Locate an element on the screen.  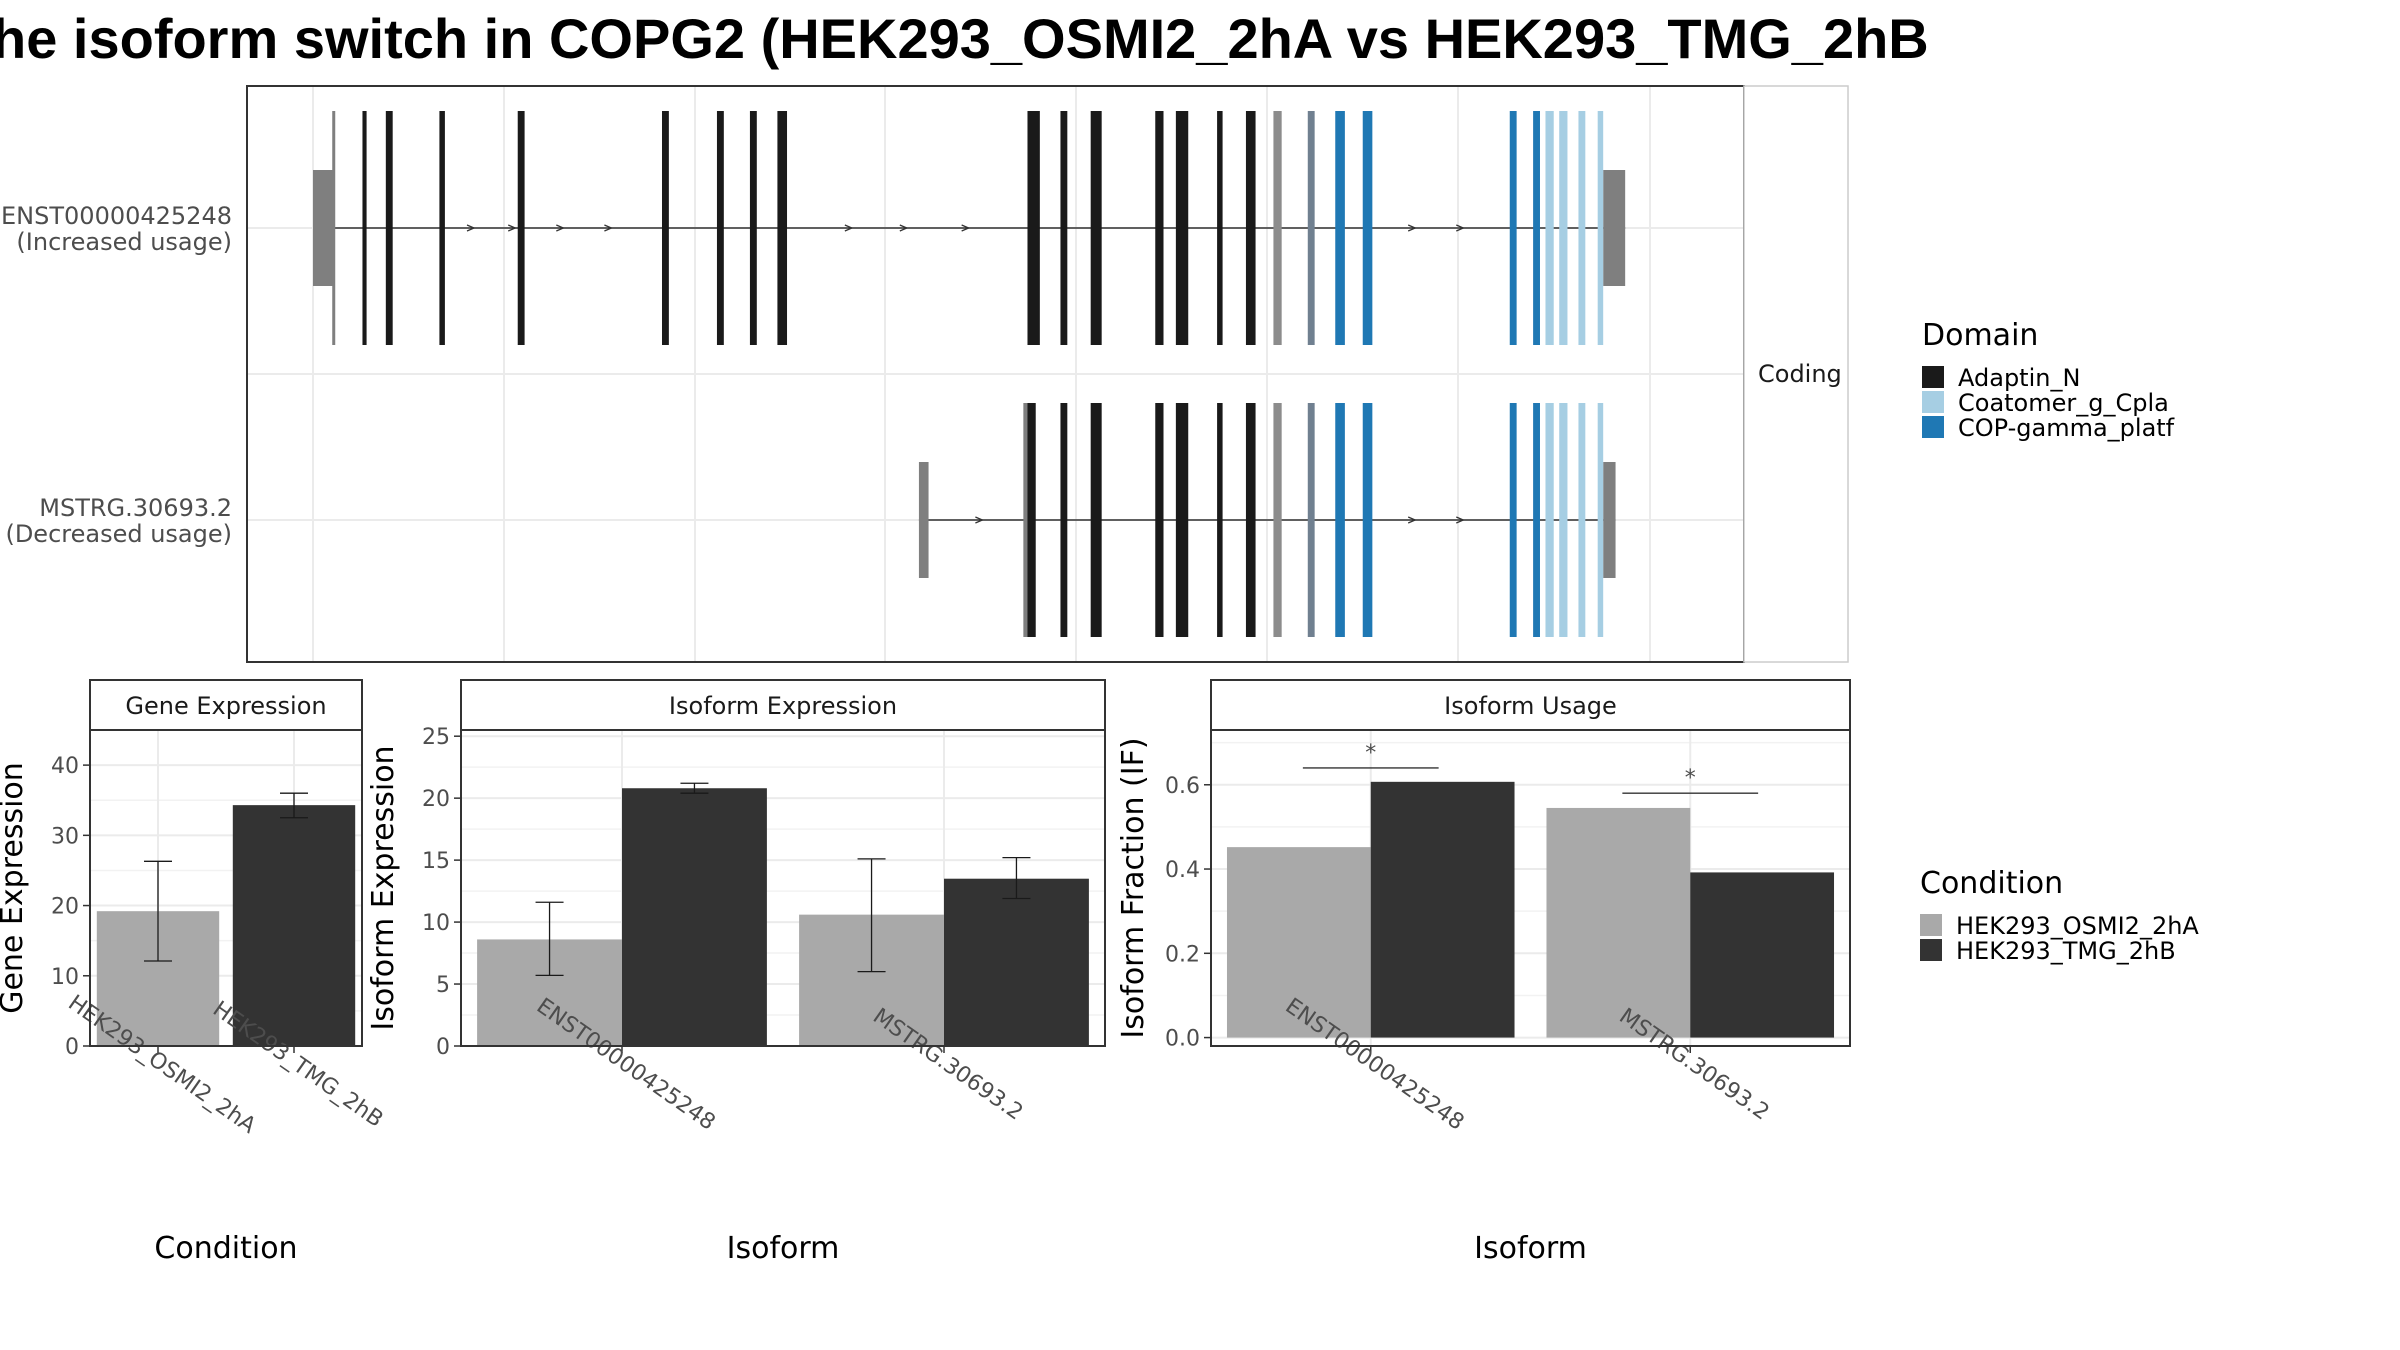
legend-label: COP-gamma_platf is located at coordinates (2066, 428).